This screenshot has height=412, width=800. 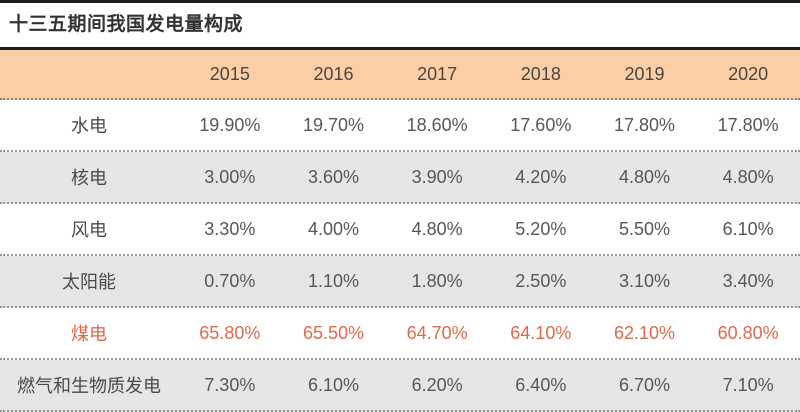 What do you see at coordinates (437, 176) in the screenshot?
I see `table-cell: 3.90%` at bounding box center [437, 176].